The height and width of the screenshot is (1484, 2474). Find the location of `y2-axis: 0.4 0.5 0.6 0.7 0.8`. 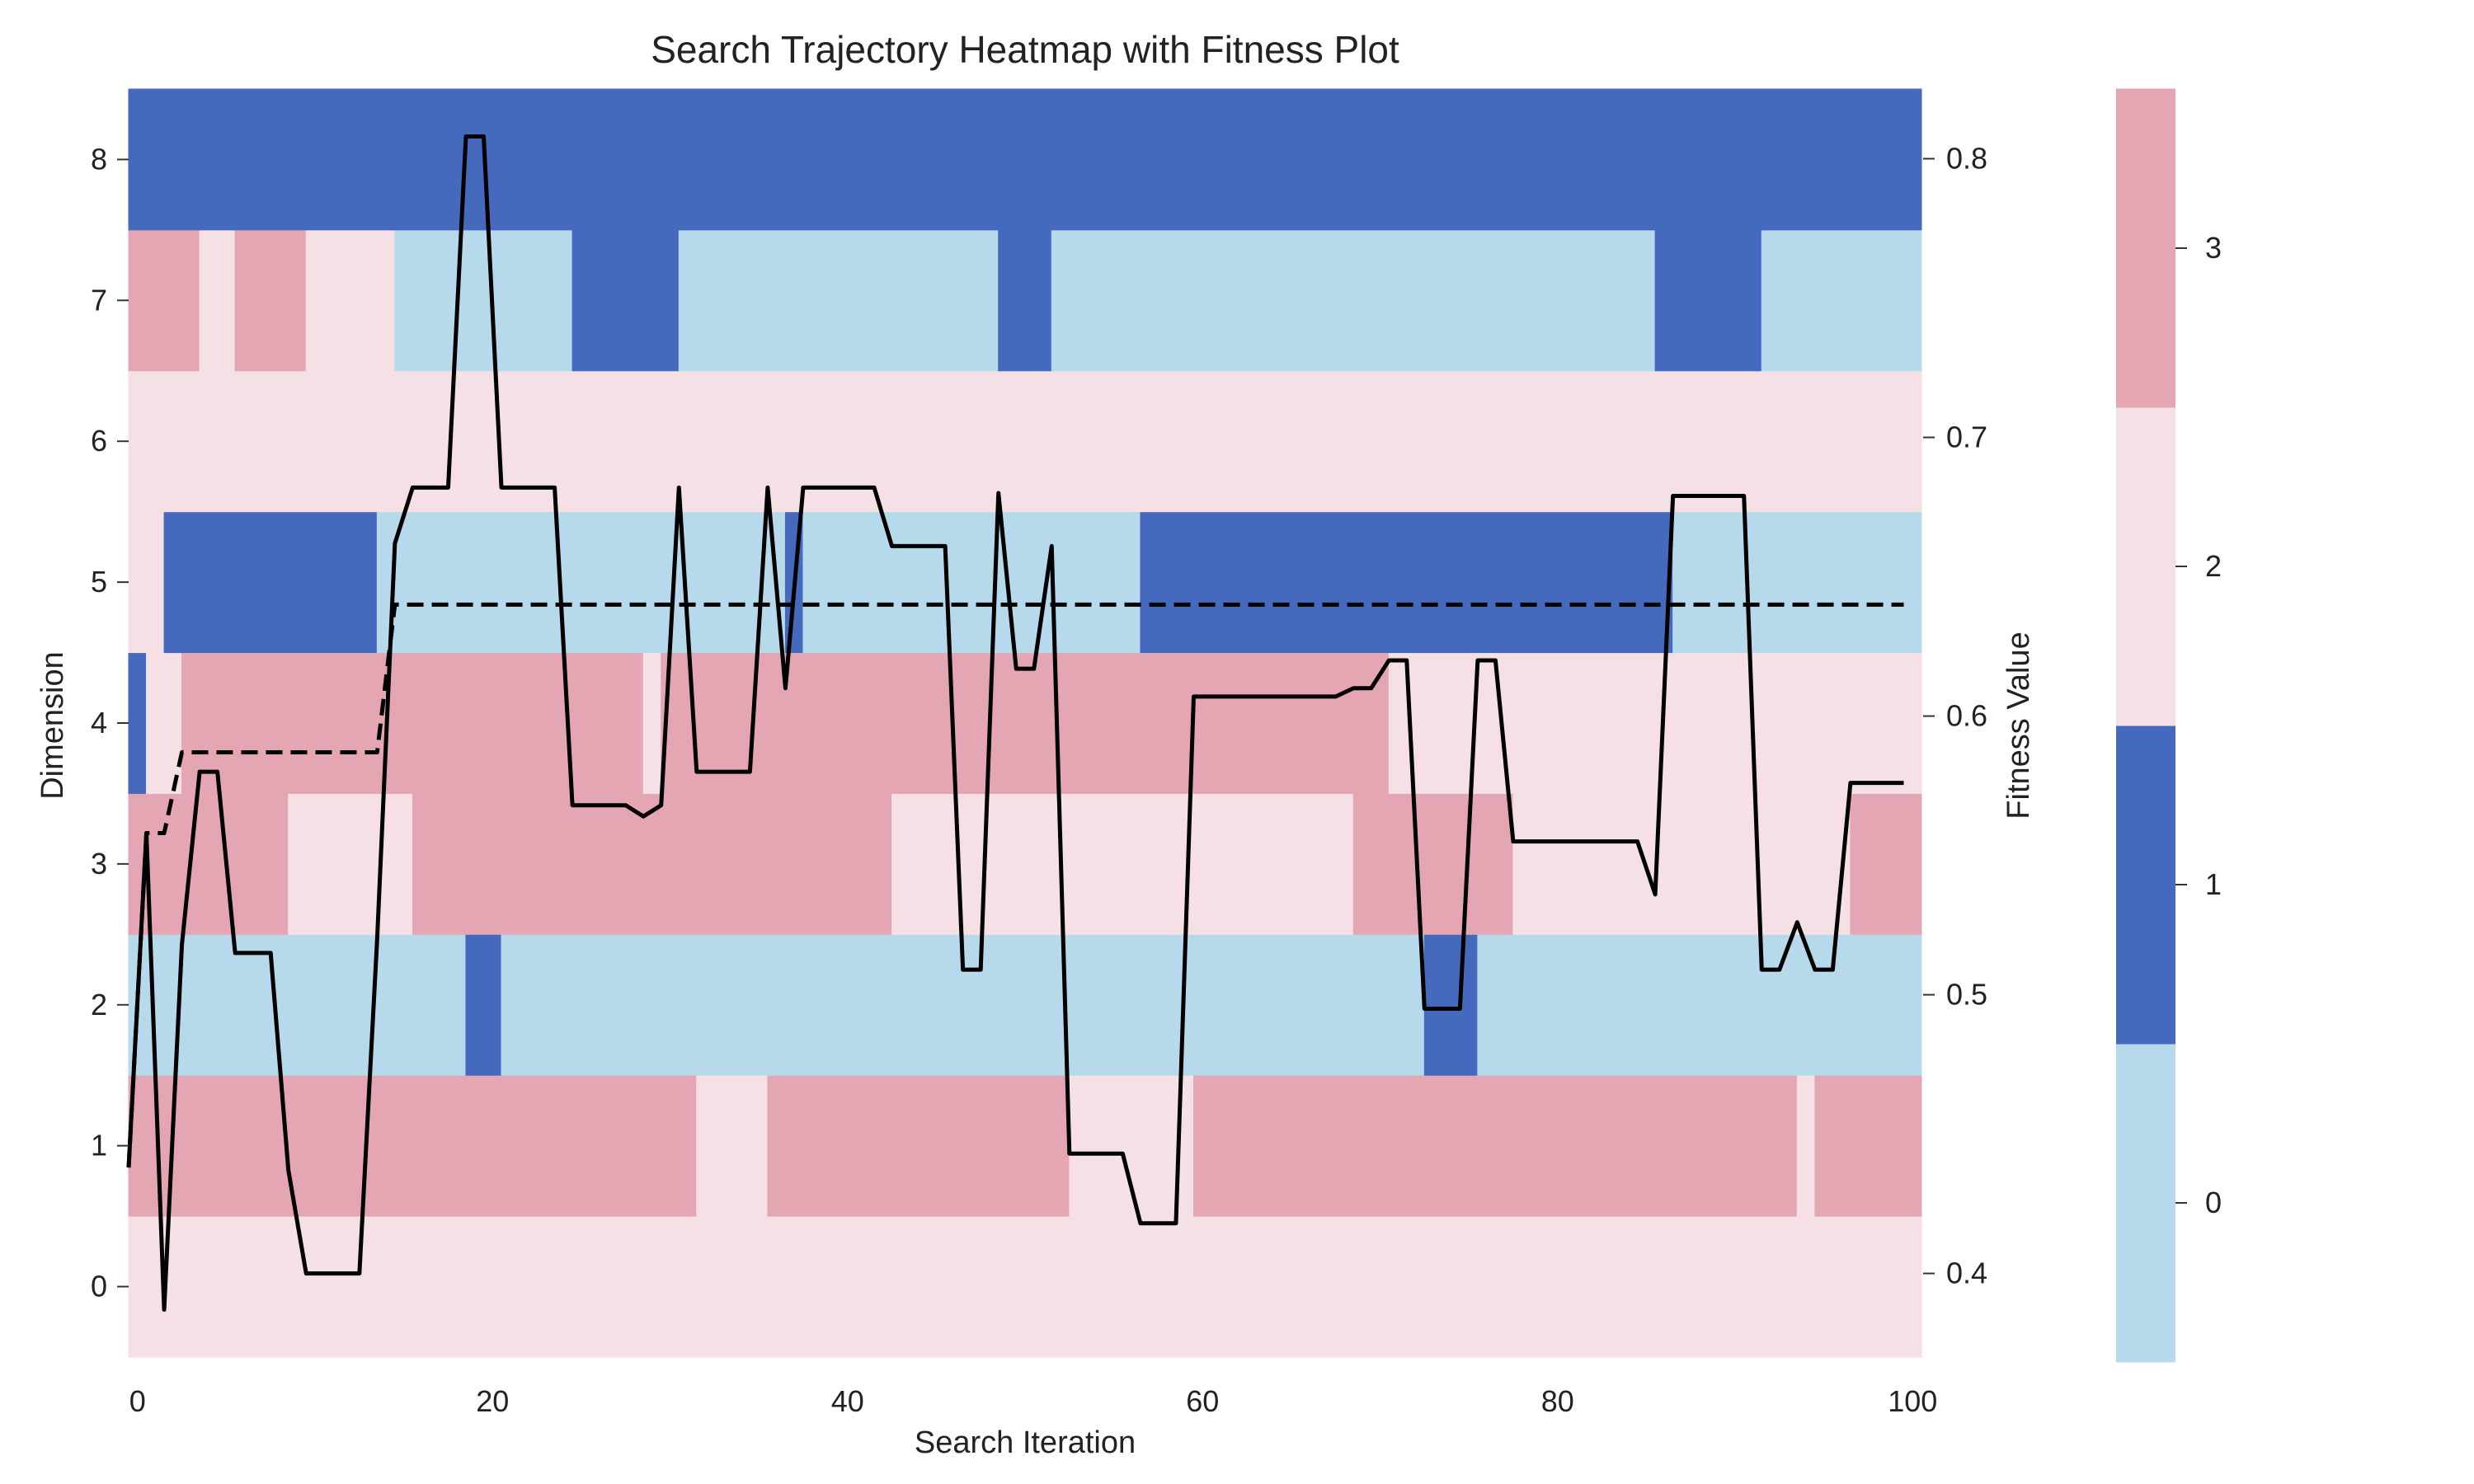

y2-axis: 0.4 0.5 0.6 0.7 0.8 is located at coordinates (1955, 716).